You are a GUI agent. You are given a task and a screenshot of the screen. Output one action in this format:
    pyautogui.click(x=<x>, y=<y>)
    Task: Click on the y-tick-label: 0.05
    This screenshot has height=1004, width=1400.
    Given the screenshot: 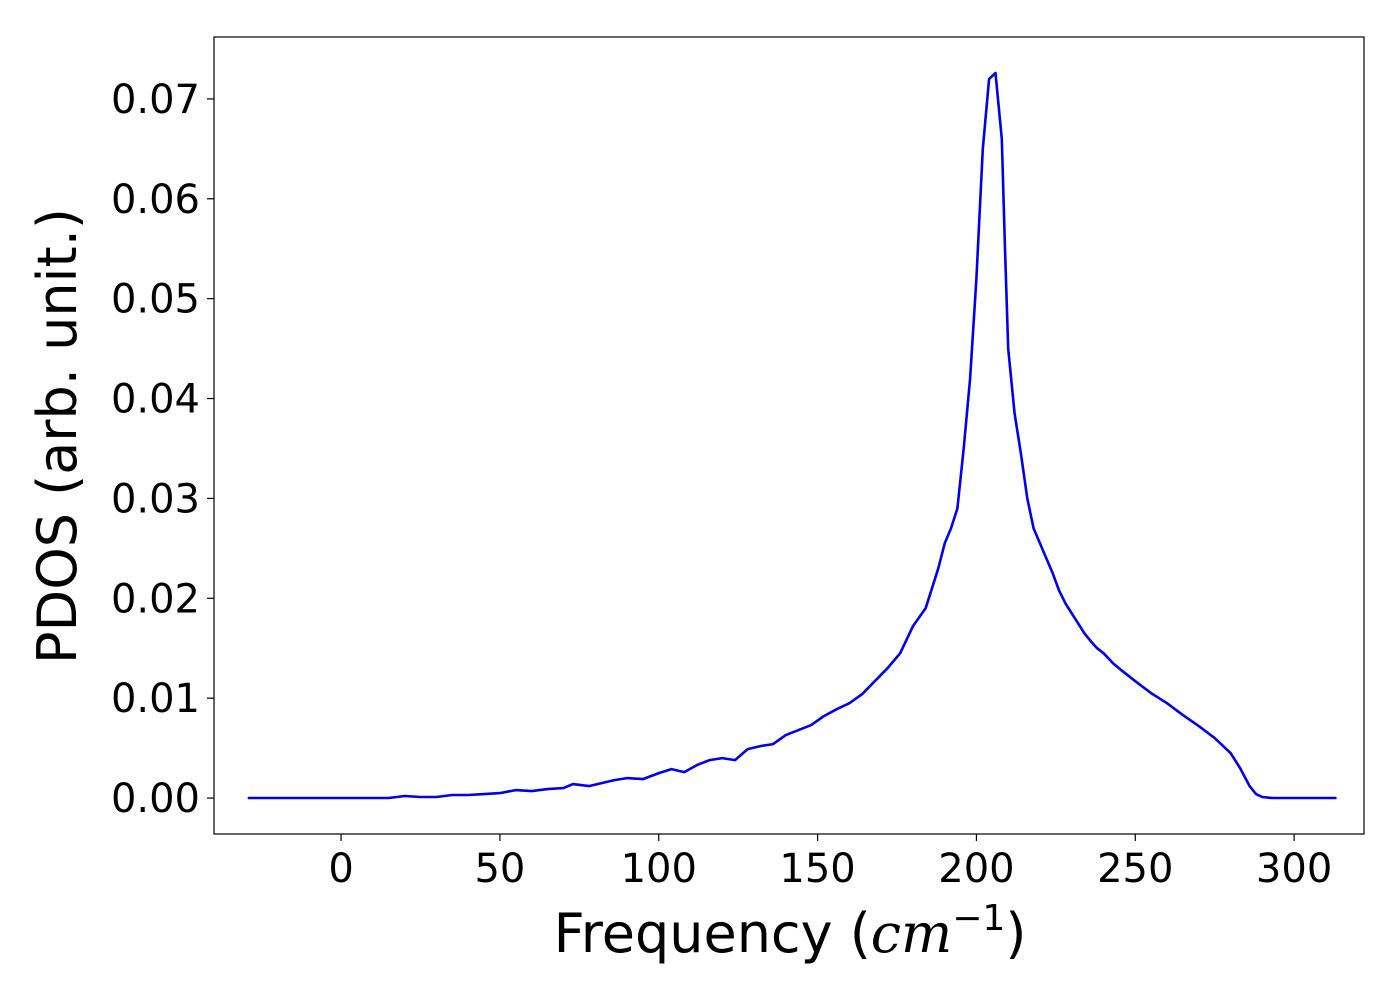 What is the action you would take?
    pyautogui.click(x=155, y=300)
    